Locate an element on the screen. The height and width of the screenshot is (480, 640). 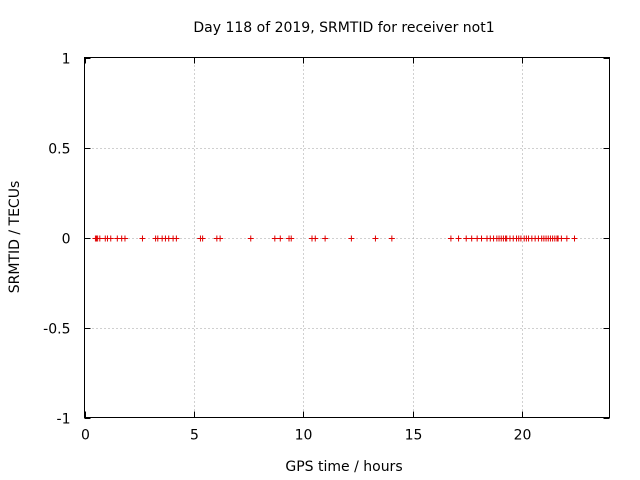
y-tick-label: 0 is located at coordinates (66, 240).